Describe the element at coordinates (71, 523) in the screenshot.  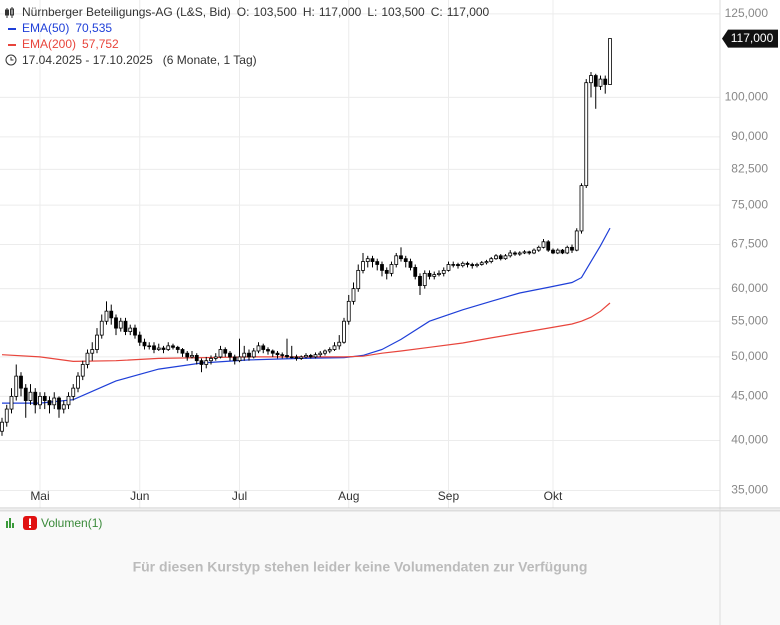
I see `volume-title: Volumen(1)` at that location.